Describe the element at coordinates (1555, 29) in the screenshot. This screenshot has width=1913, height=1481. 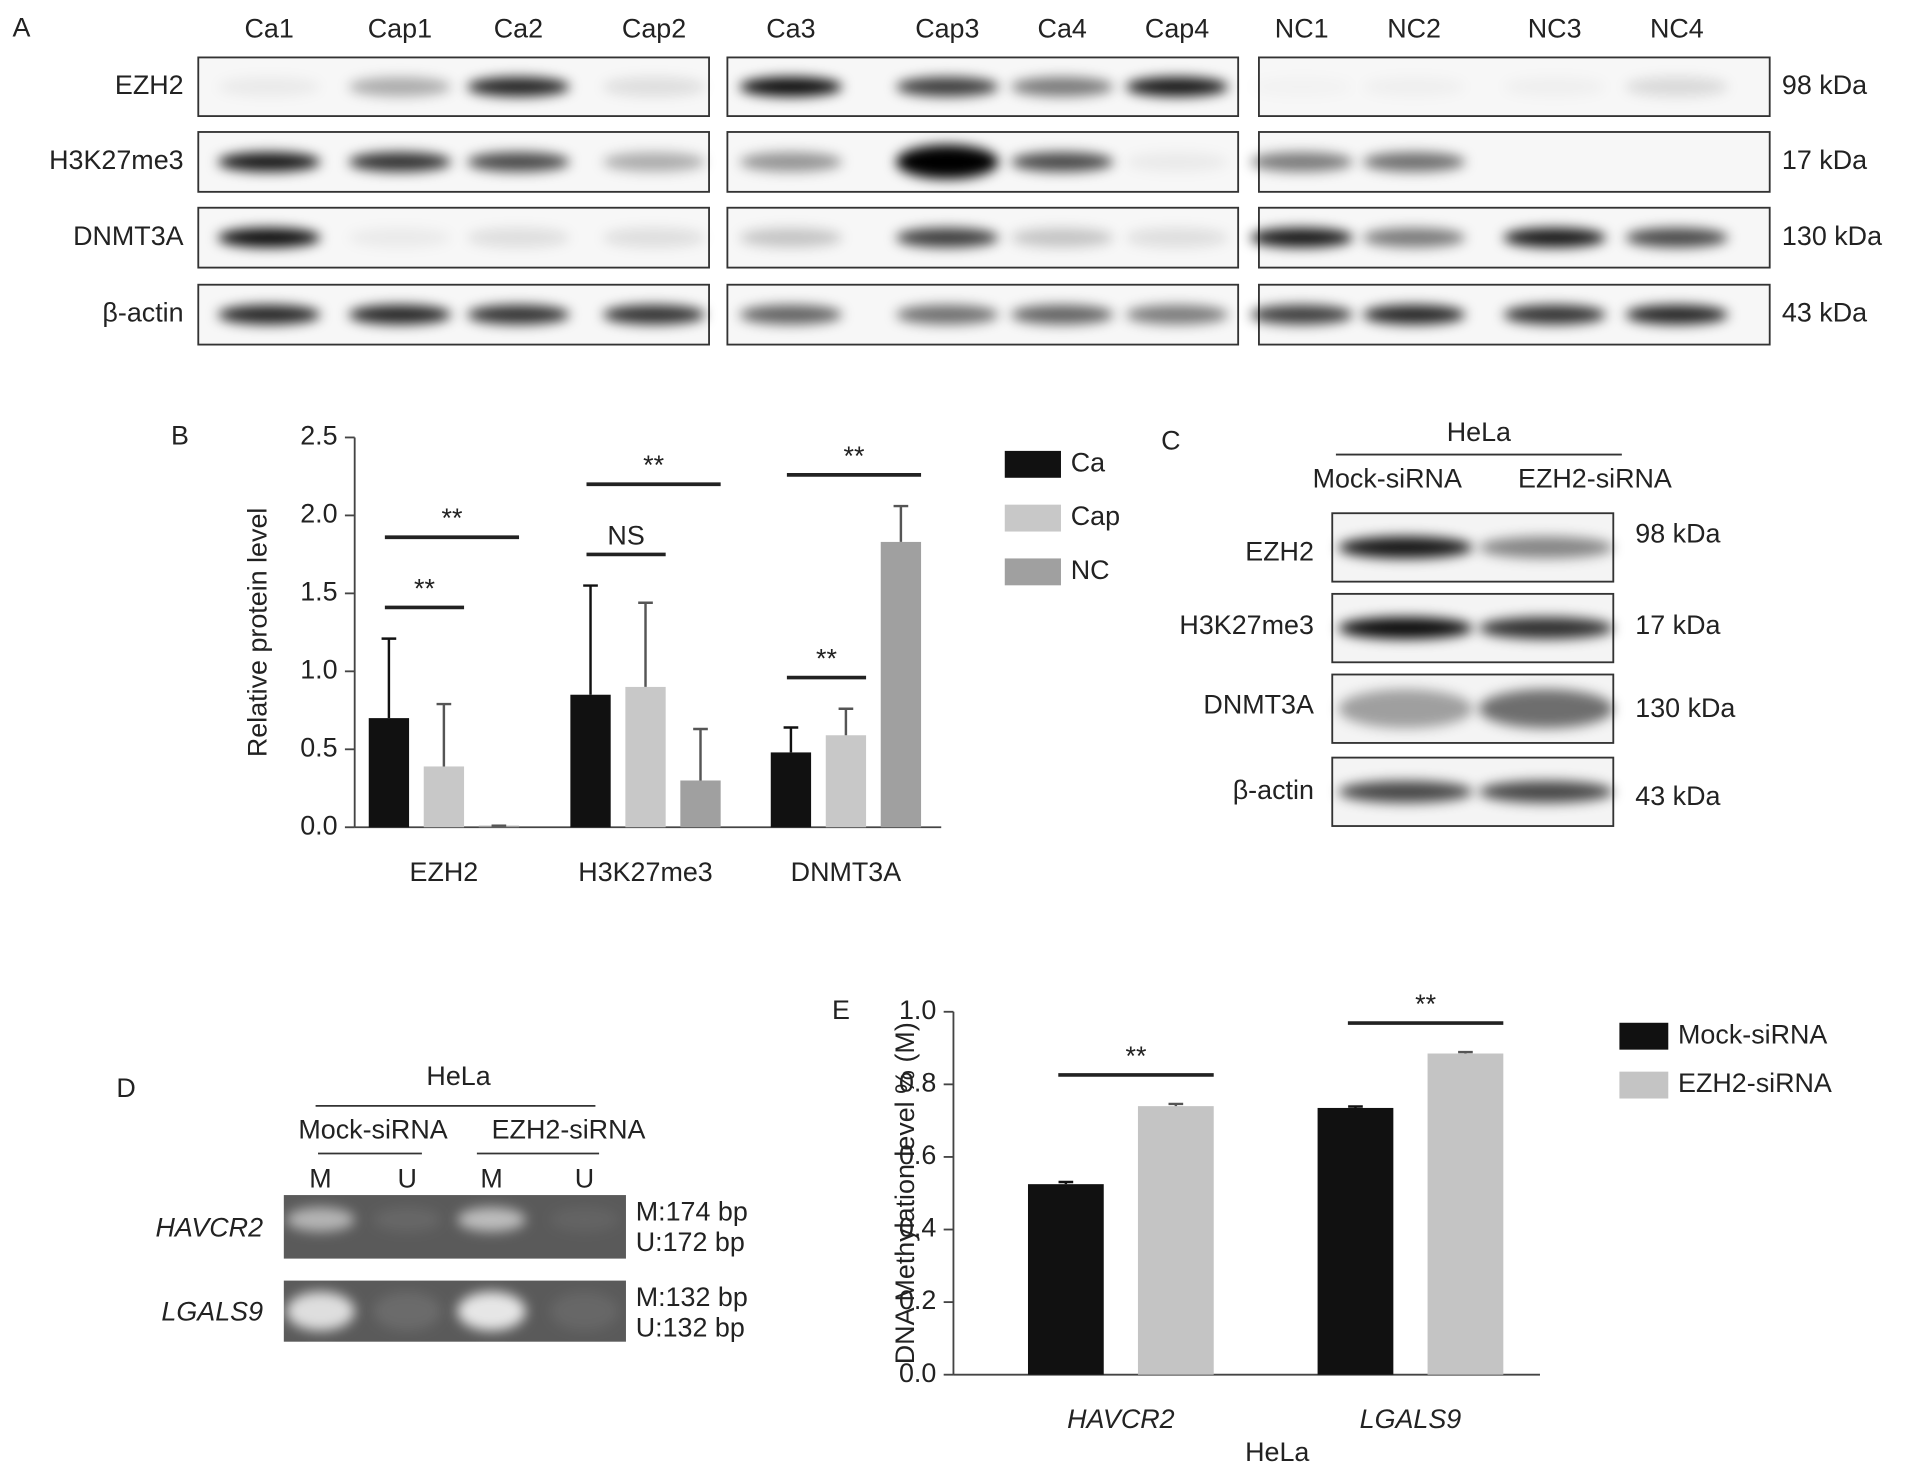
I see `lane-label: NC3` at that location.